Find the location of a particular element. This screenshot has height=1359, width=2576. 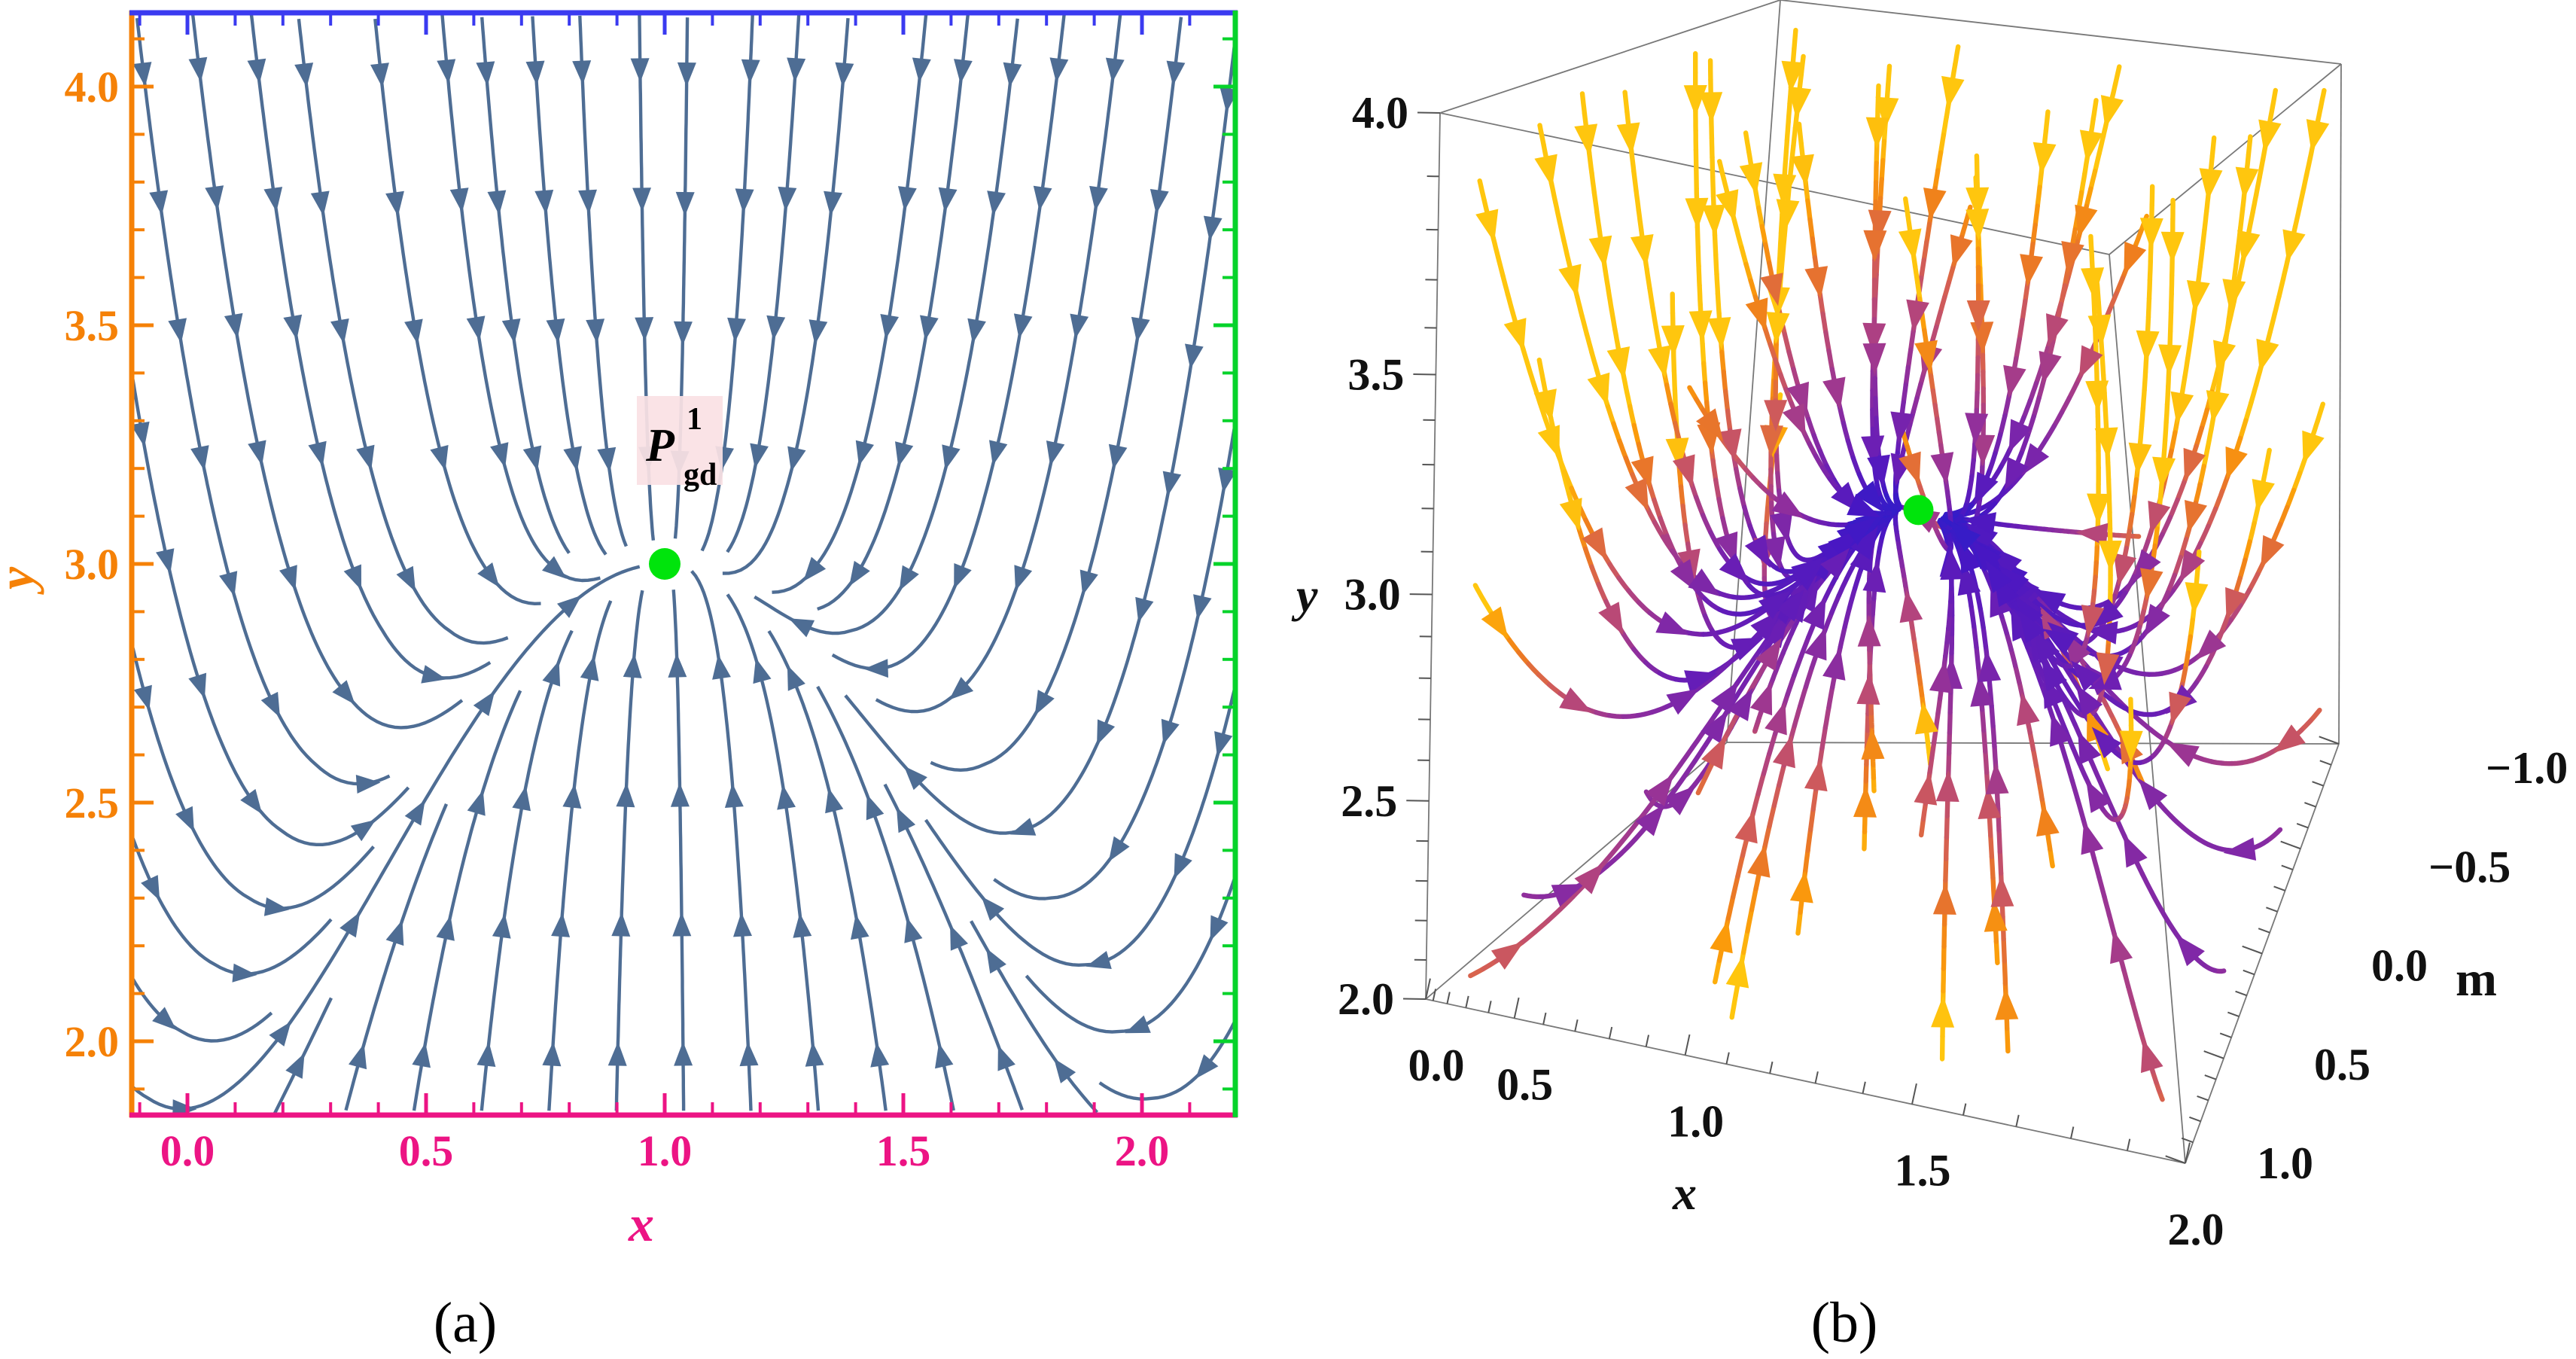

y-tick-label: 3.0 is located at coordinates (93, 564).